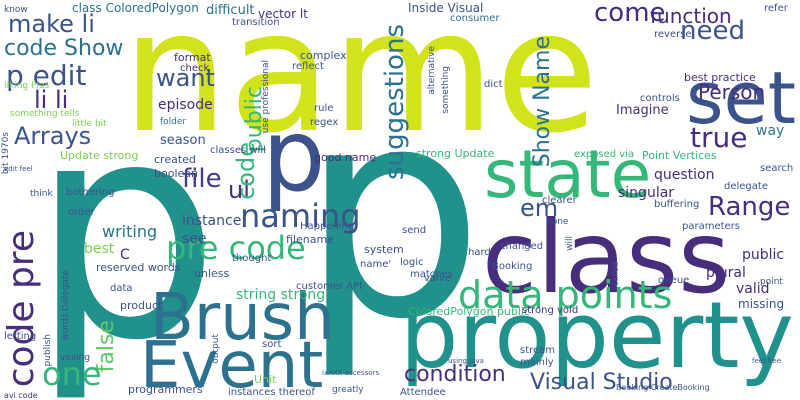  I want to click on word-order: order, so click(81, 212).